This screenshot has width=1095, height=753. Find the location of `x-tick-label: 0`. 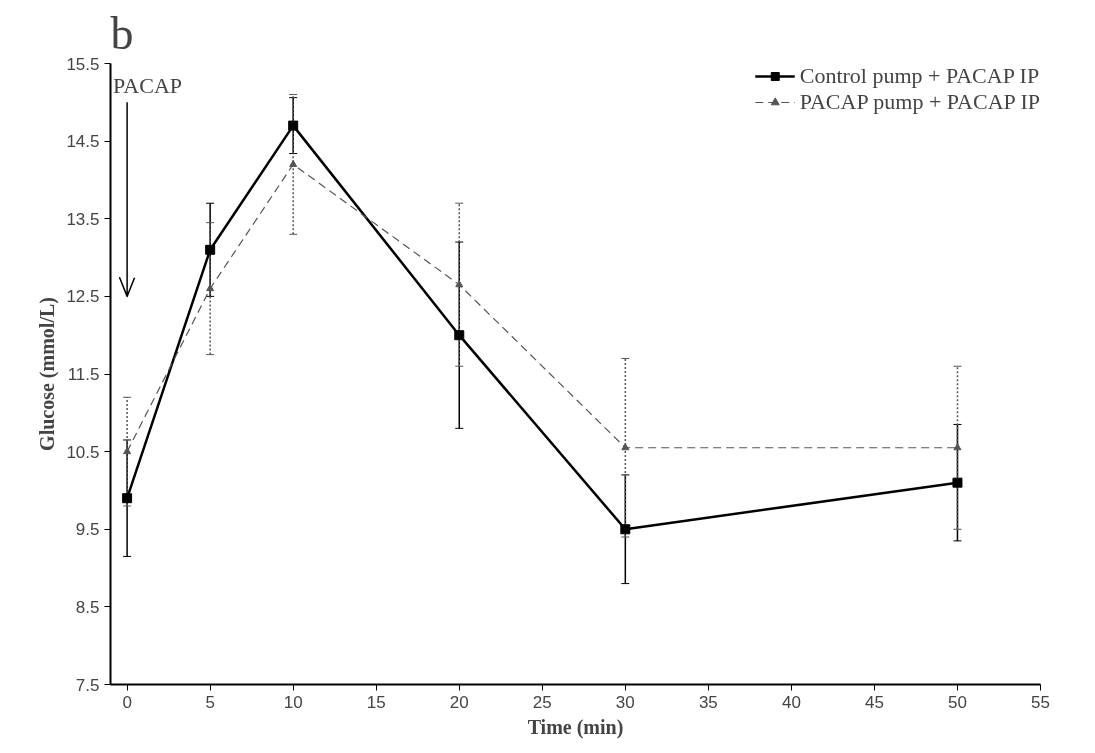

x-tick-label: 0 is located at coordinates (127, 702).